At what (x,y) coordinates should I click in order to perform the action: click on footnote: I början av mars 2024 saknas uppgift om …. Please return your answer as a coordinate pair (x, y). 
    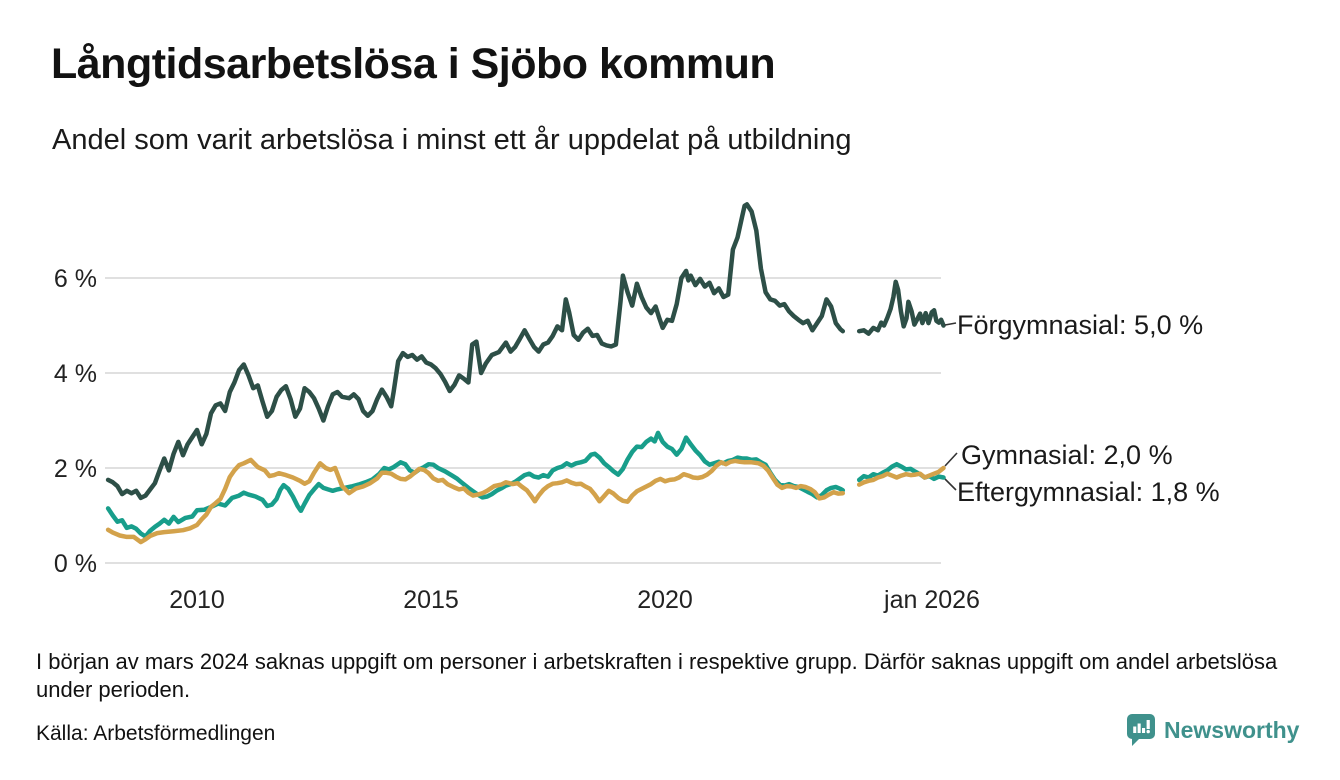
    Looking at the image, I should click on (657, 675).